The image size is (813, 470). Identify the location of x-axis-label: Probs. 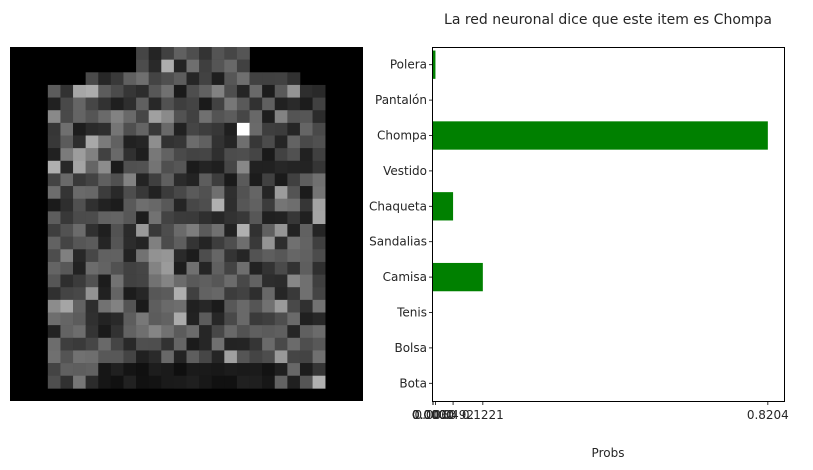
(608, 453).